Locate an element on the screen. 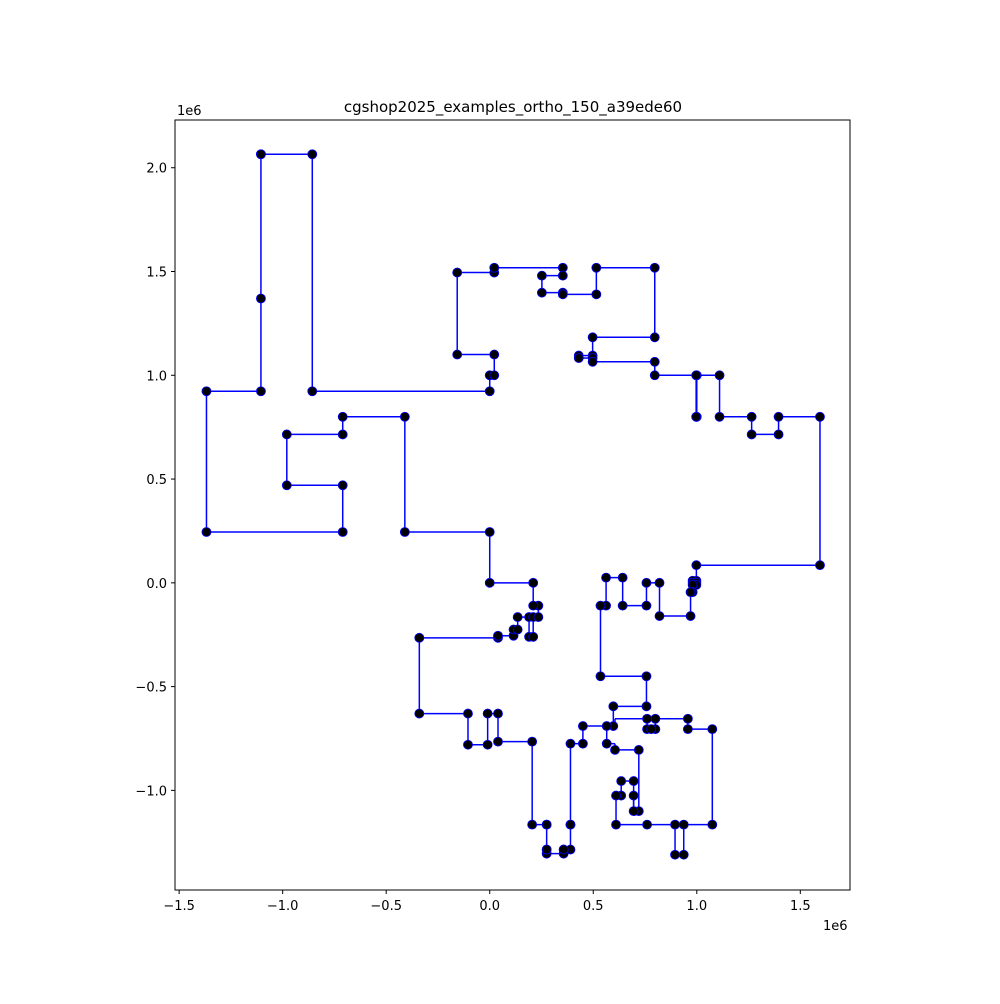 Image resolution: width=1000 pixels, height=1004 pixels. y-tick-label: 2.0 is located at coordinates (156, 169).